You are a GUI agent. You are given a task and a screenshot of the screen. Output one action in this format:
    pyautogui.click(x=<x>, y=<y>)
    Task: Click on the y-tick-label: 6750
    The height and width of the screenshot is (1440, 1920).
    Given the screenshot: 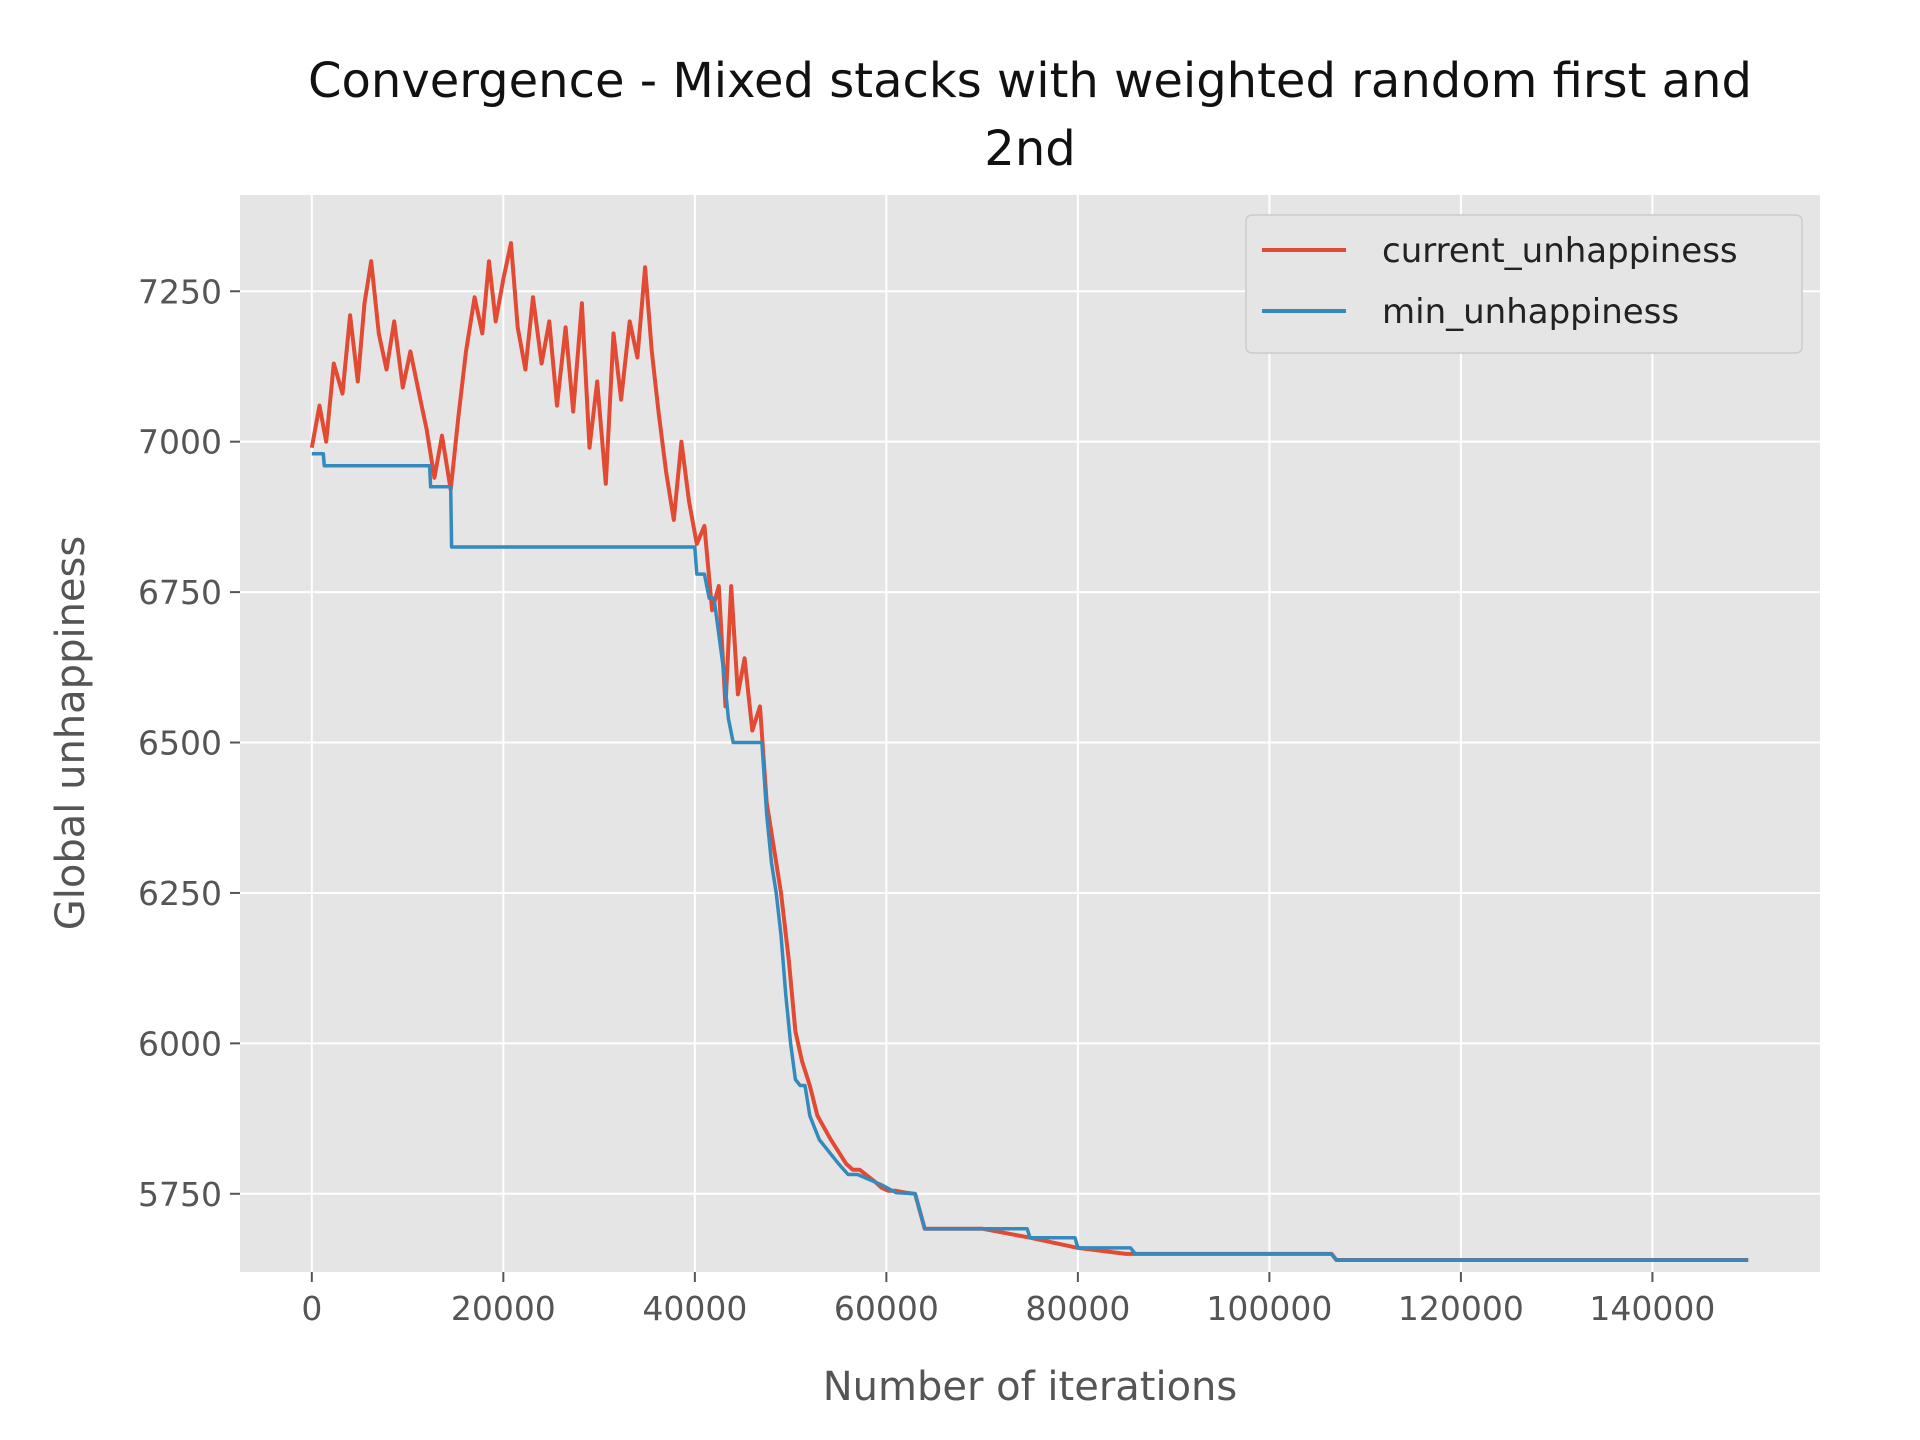 What is the action you would take?
    pyautogui.click(x=180, y=592)
    